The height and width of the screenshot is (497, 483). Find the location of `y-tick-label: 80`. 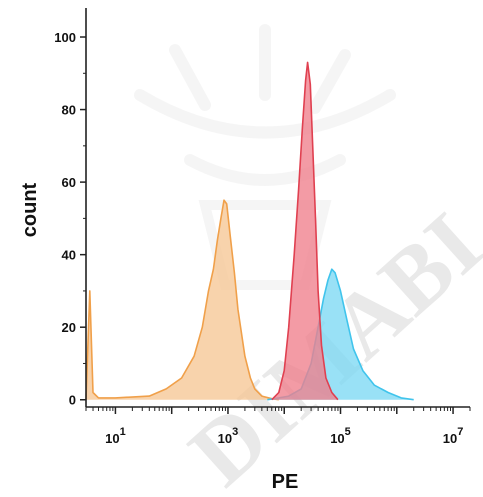

y-tick-label: 80 is located at coordinates (69, 110).